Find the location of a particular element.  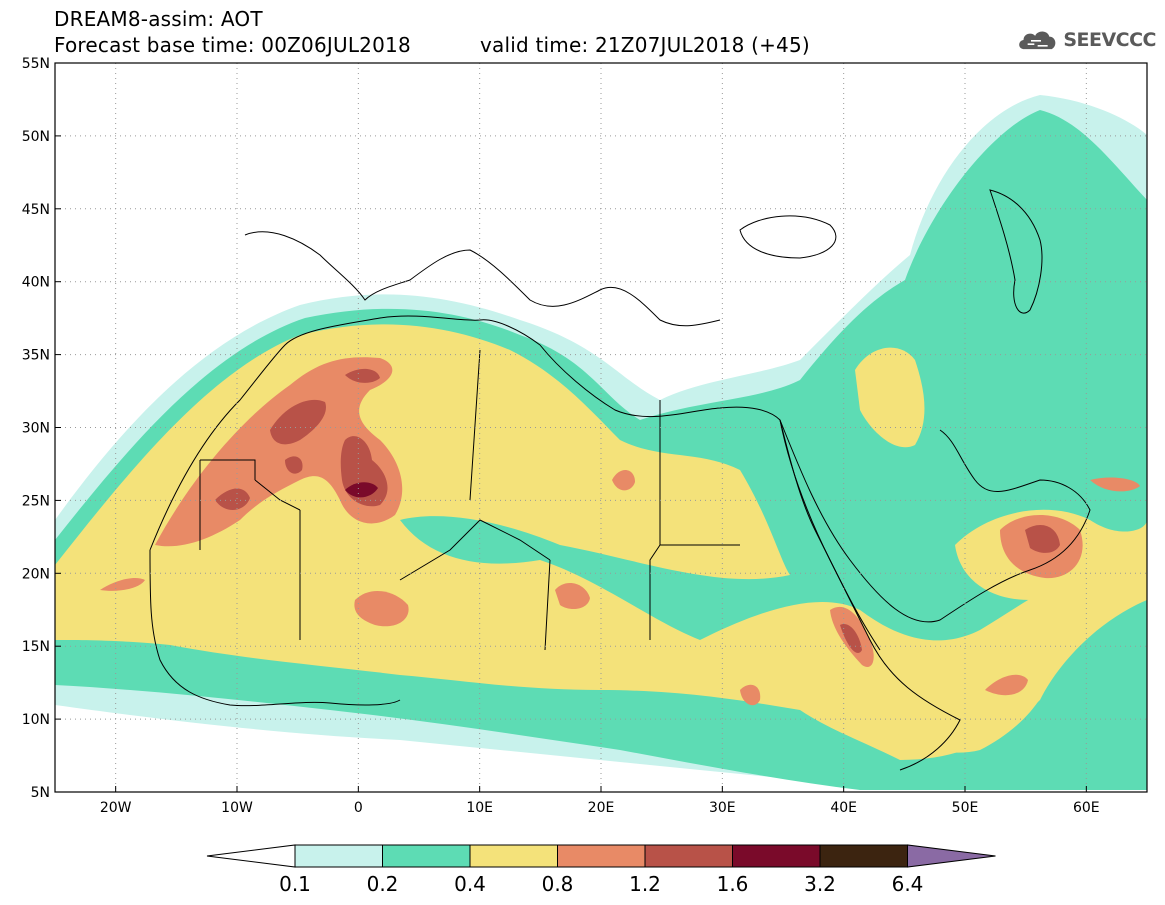

lon-tick-label: 10E is located at coordinates (479, 808).